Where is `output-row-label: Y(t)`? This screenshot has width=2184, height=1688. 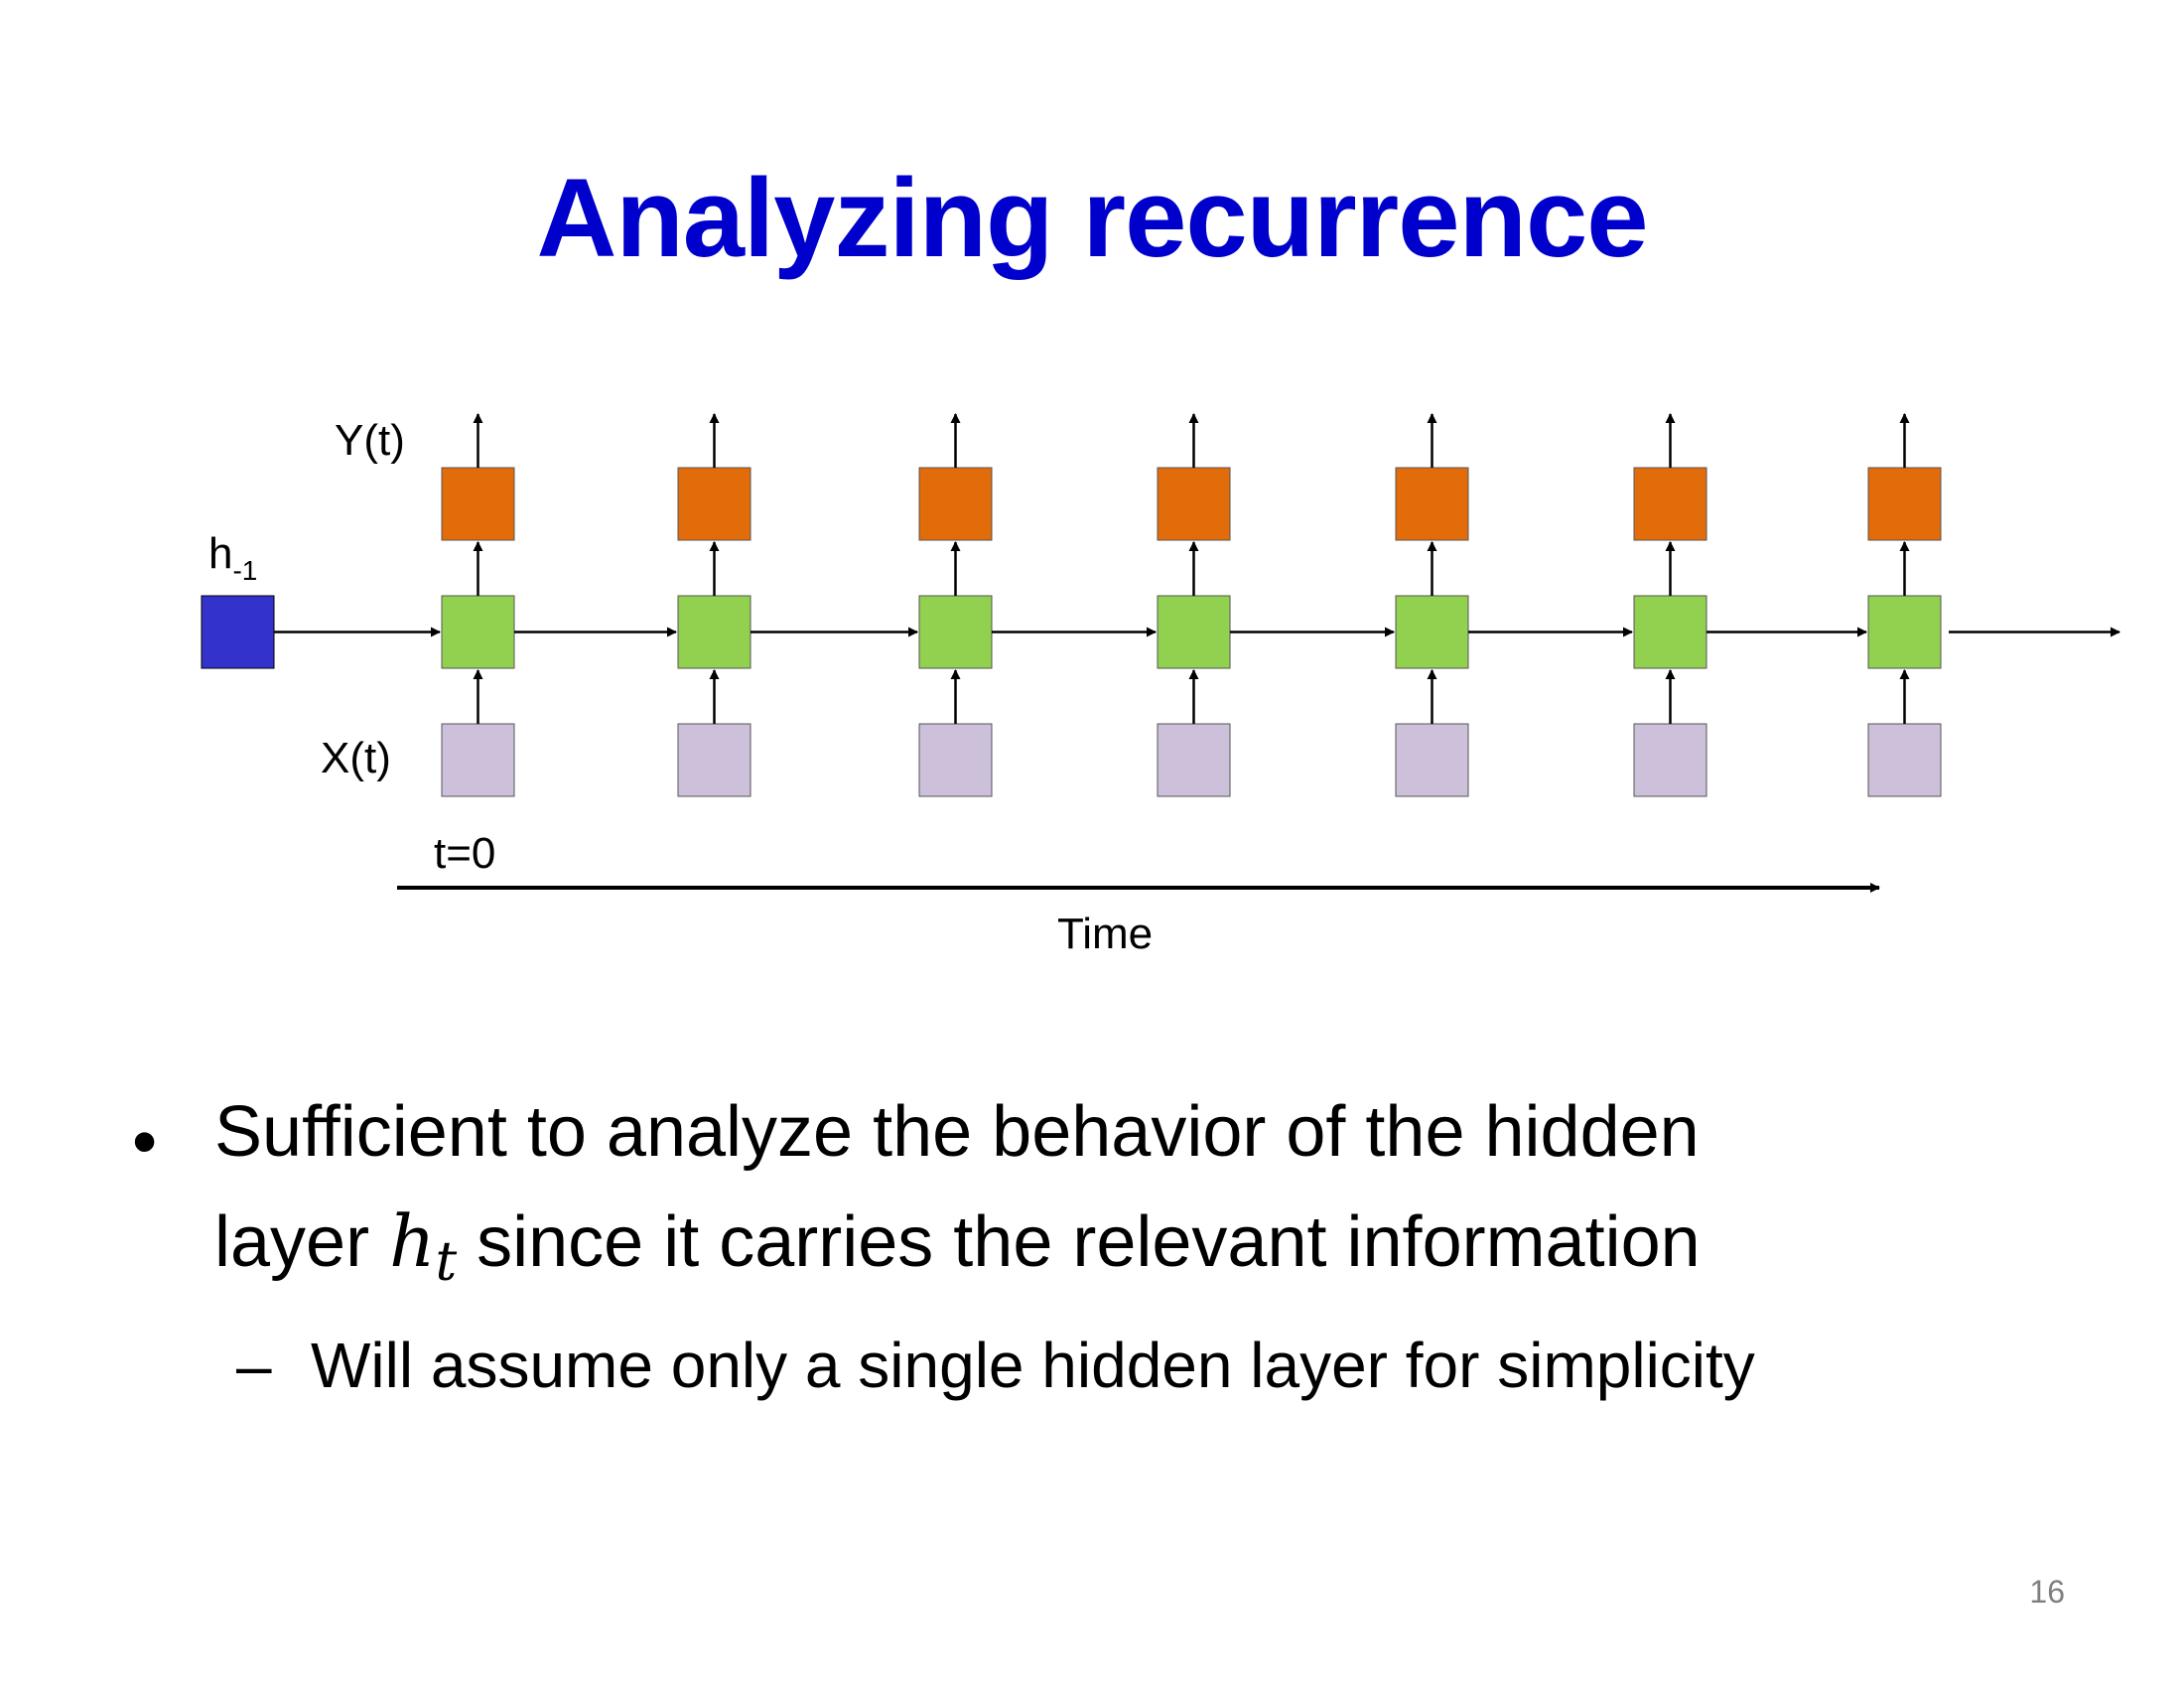
output-row-label: Y(t) is located at coordinates (370, 440).